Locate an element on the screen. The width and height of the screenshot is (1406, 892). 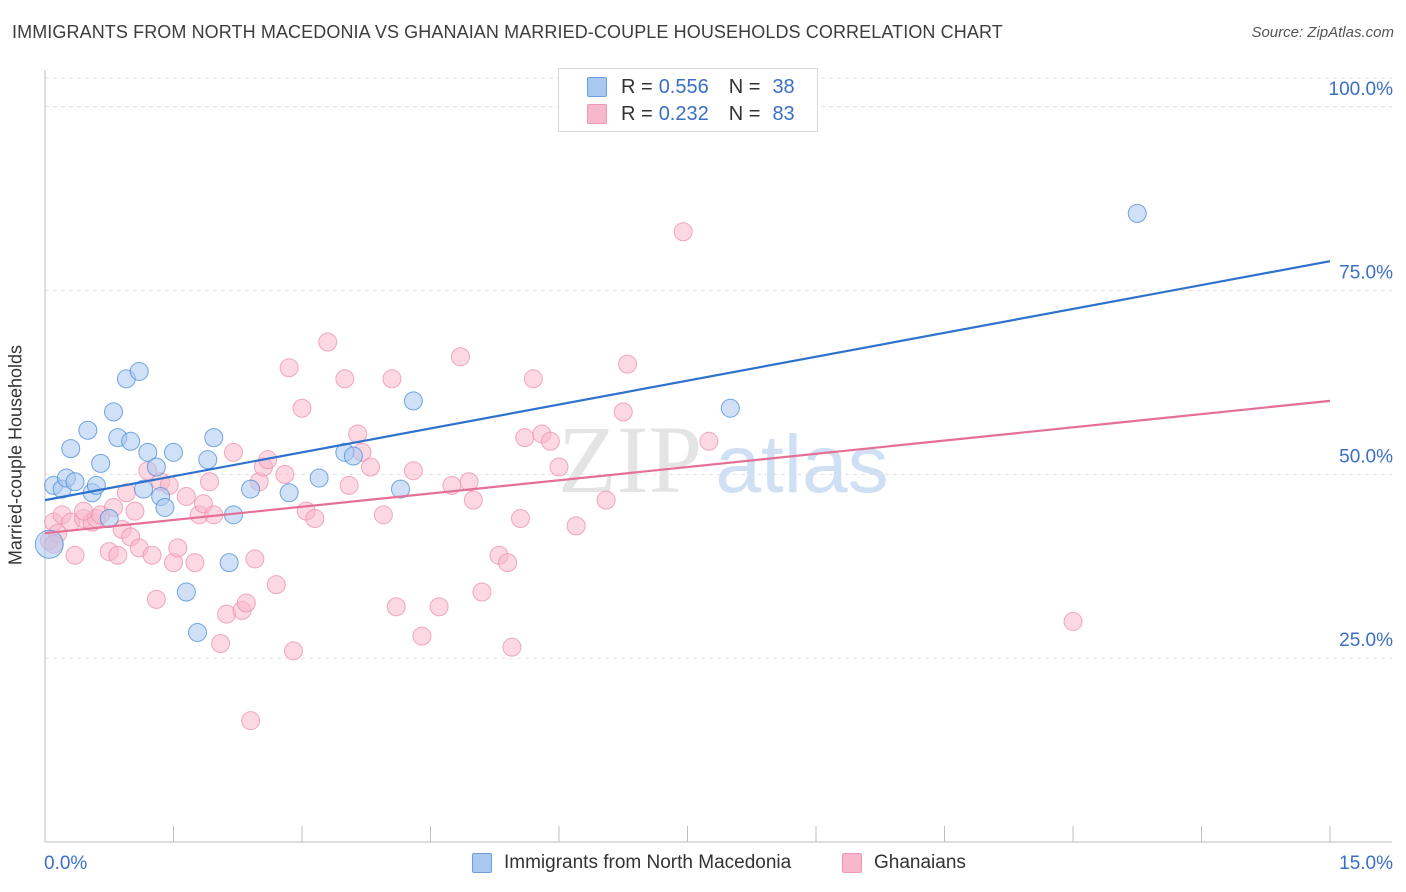
legend-row-ghanaians: R = 0.232 N = 83 is located at coordinates (691, 114).